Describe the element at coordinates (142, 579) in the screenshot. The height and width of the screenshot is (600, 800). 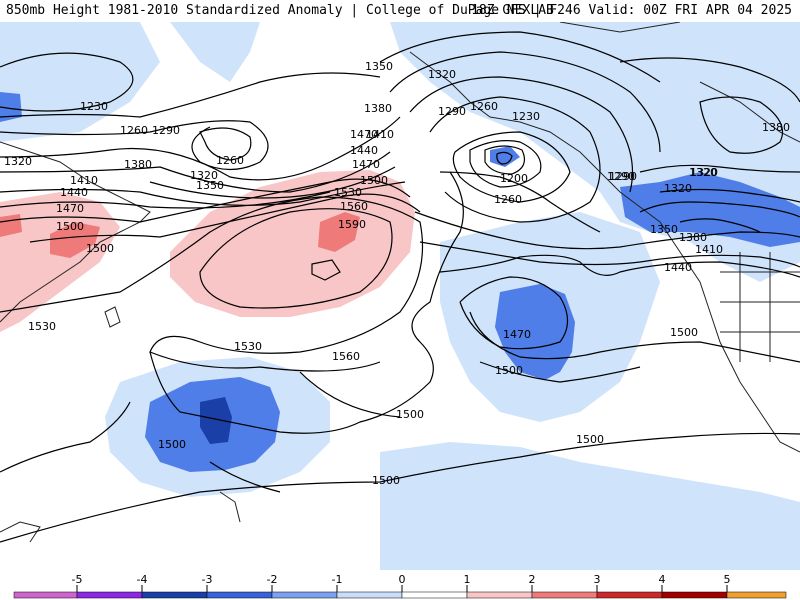
I see `colorbar-tick-label: -4` at that location.